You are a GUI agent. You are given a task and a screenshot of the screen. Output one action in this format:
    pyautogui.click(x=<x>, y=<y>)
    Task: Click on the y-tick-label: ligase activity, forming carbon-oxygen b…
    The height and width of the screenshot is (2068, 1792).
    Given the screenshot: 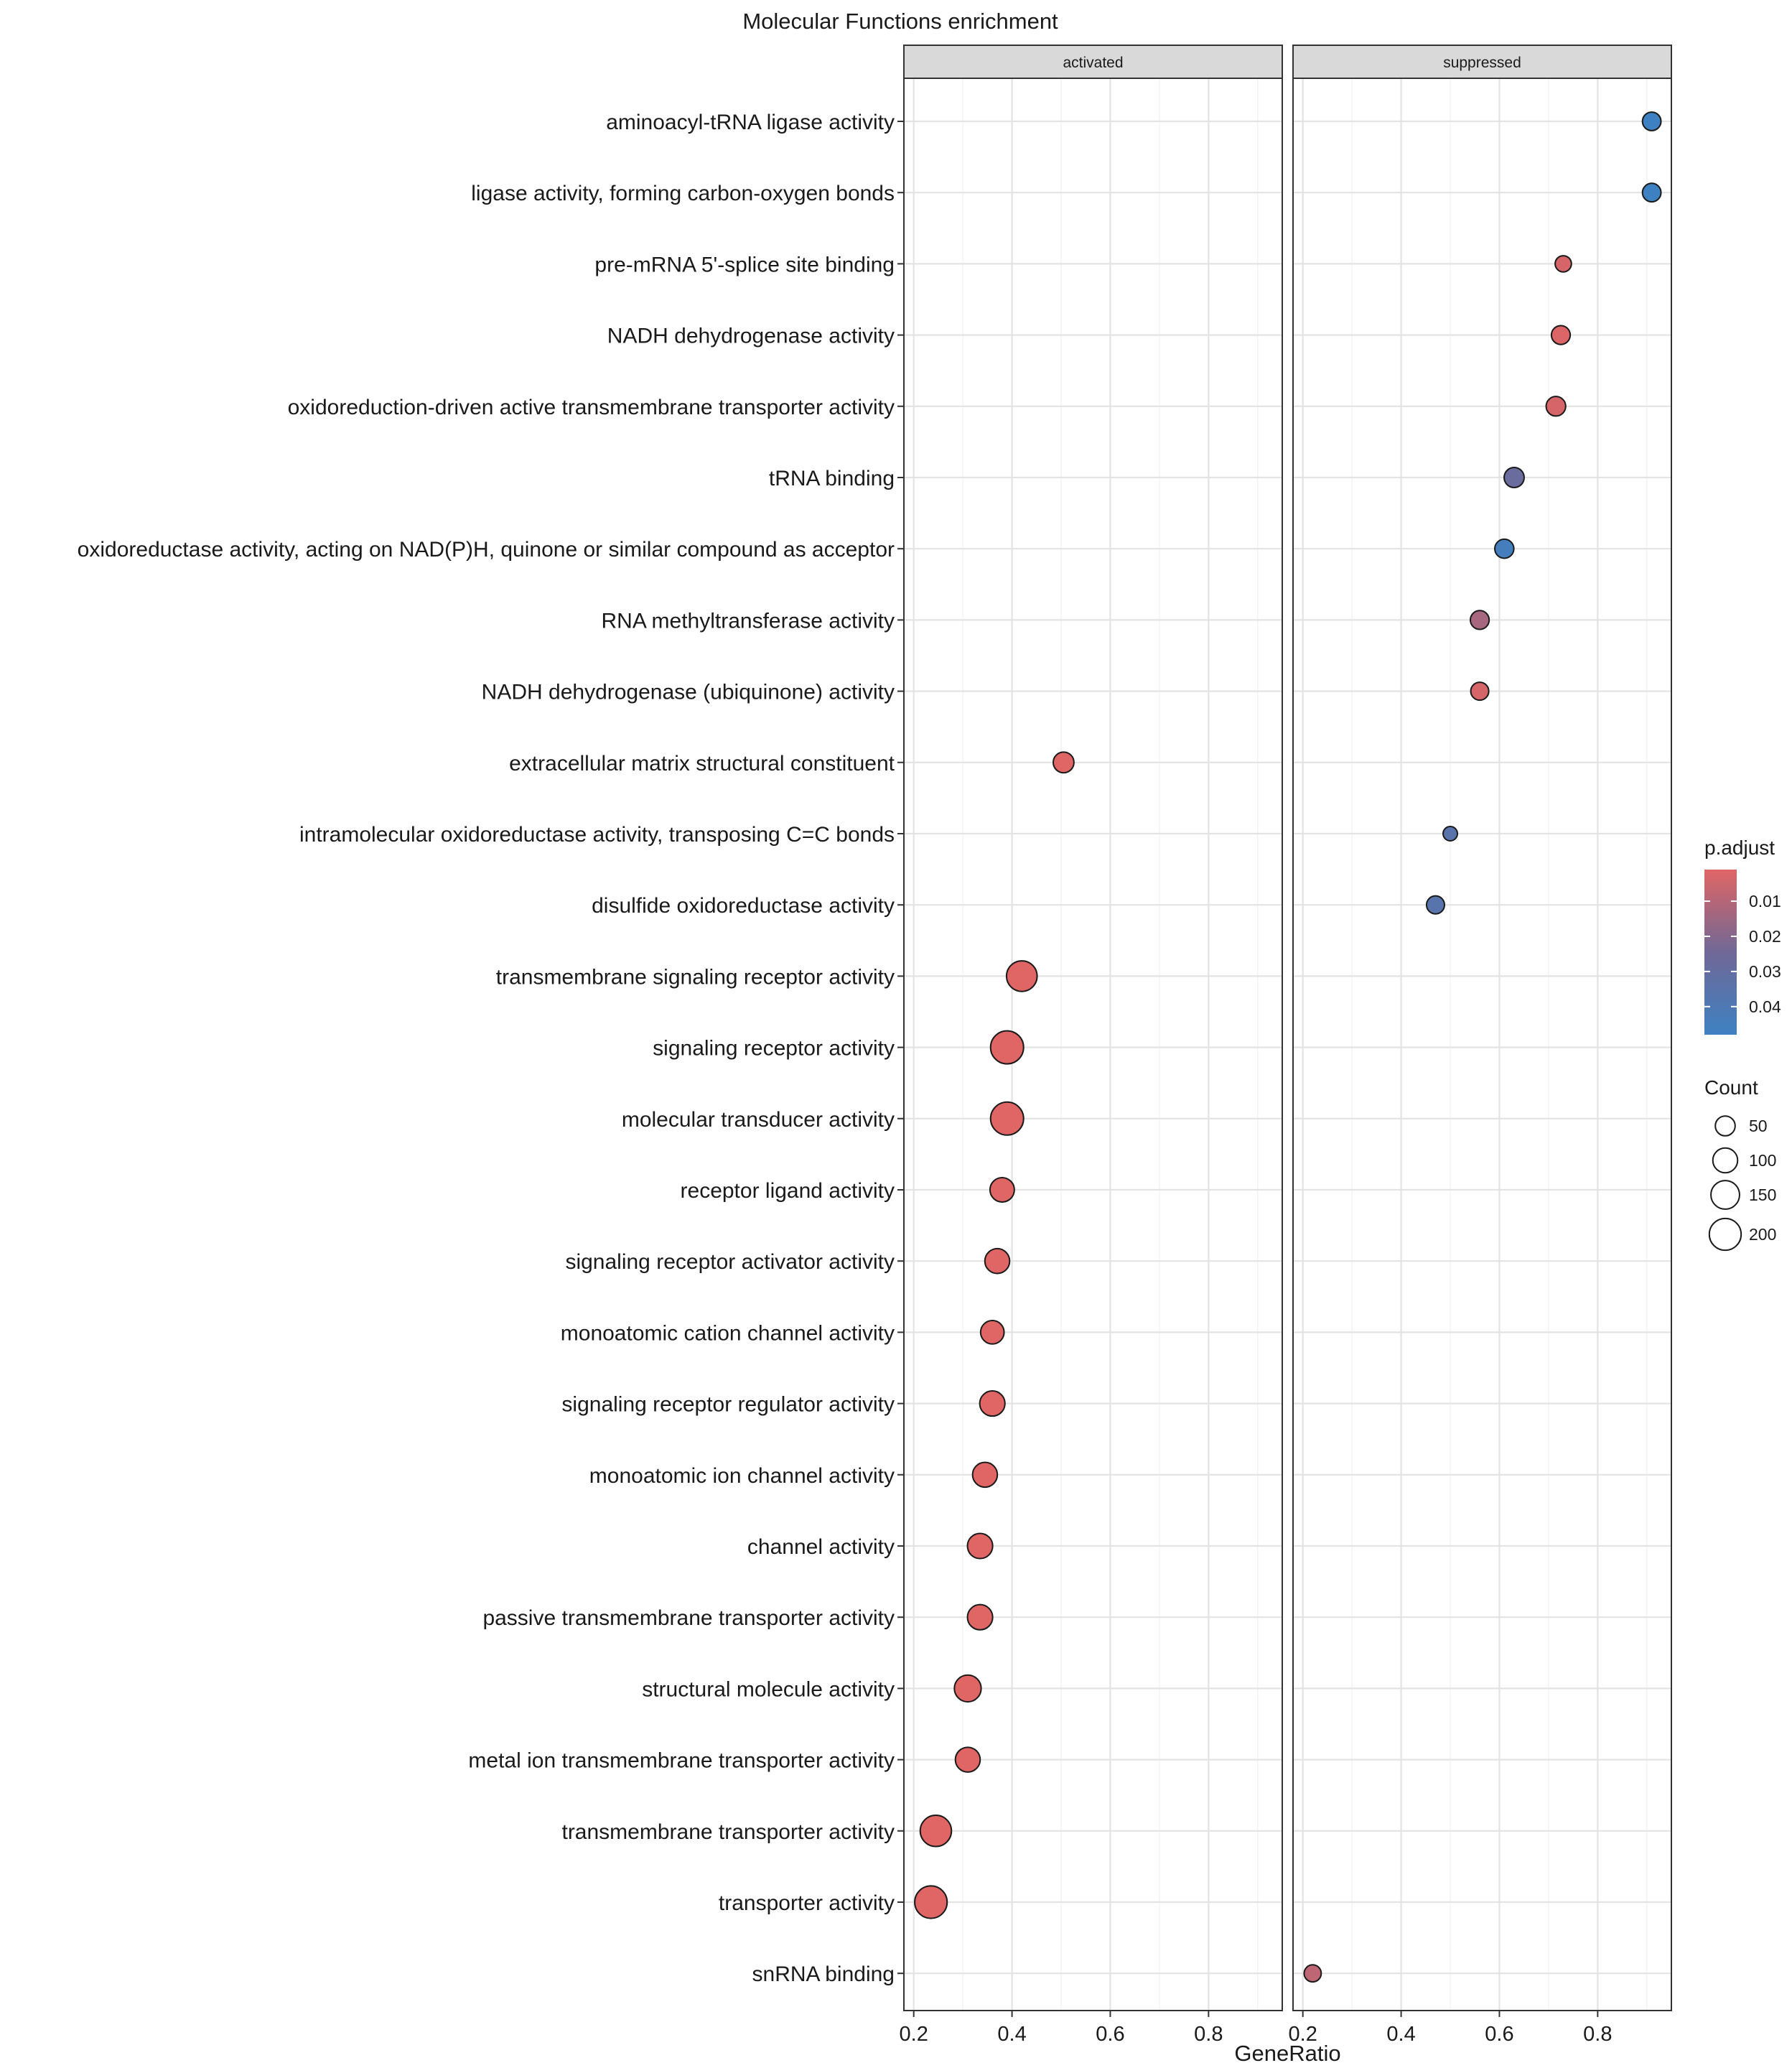 What is the action you would take?
    pyautogui.click(x=683, y=193)
    